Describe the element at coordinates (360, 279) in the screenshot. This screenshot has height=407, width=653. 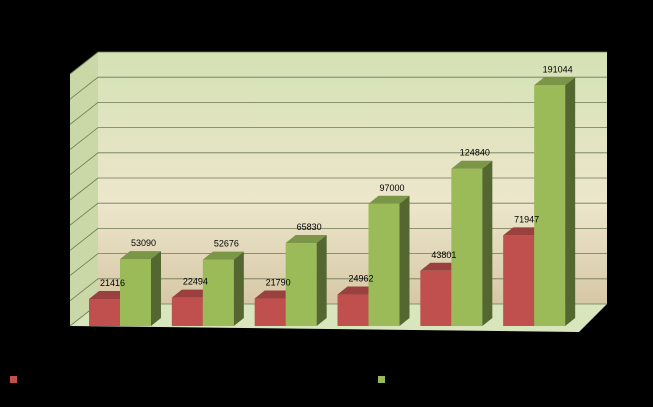
I see `data-label-series-1-cat-4: 24962` at that location.